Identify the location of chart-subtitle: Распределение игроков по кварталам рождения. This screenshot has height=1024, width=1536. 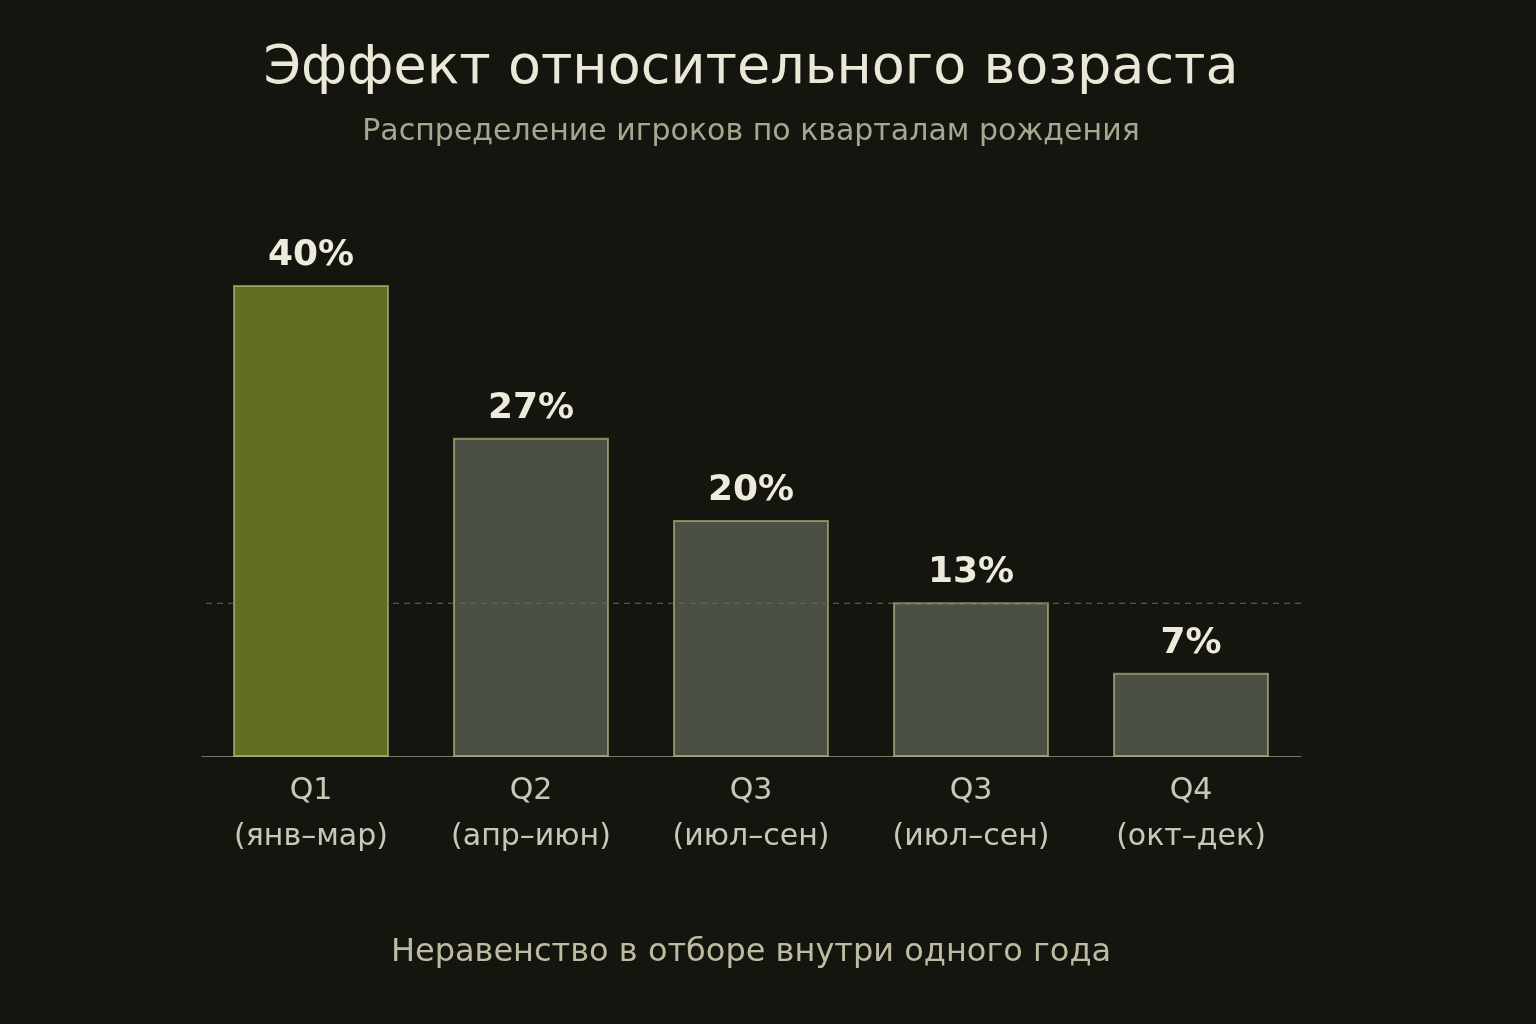
(751, 129).